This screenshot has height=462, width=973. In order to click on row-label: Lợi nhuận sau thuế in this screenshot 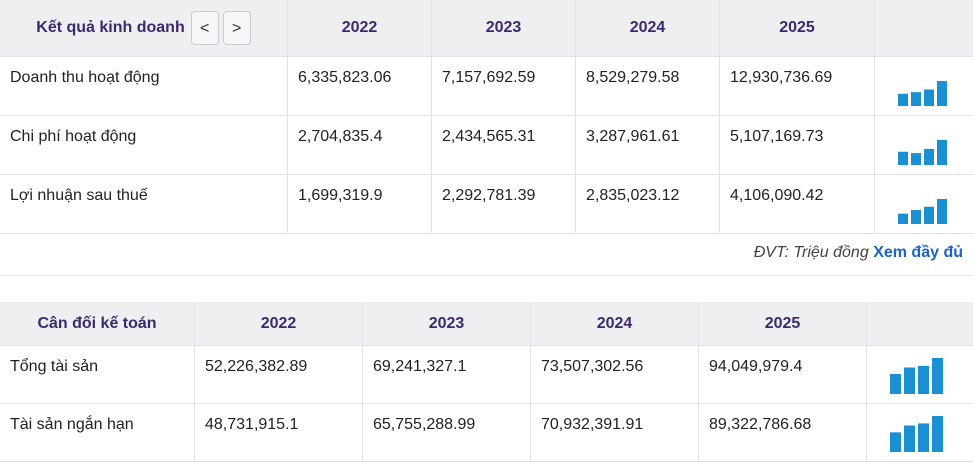, I will do `click(144, 204)`.